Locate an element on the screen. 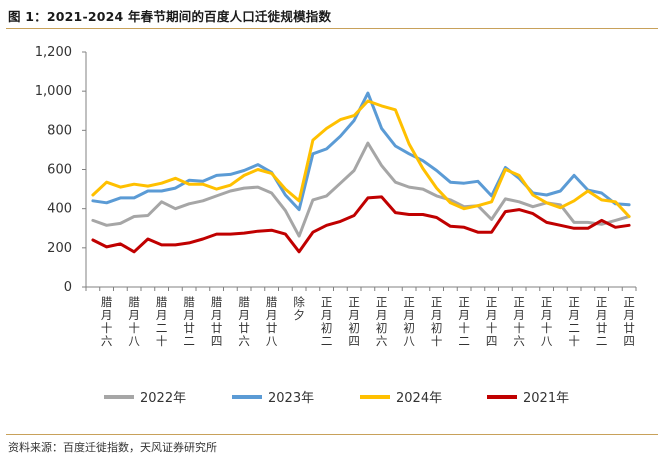 This screenshot has height=462, width=665. legend-label: 2021年 is located at coordinates (546, 398).